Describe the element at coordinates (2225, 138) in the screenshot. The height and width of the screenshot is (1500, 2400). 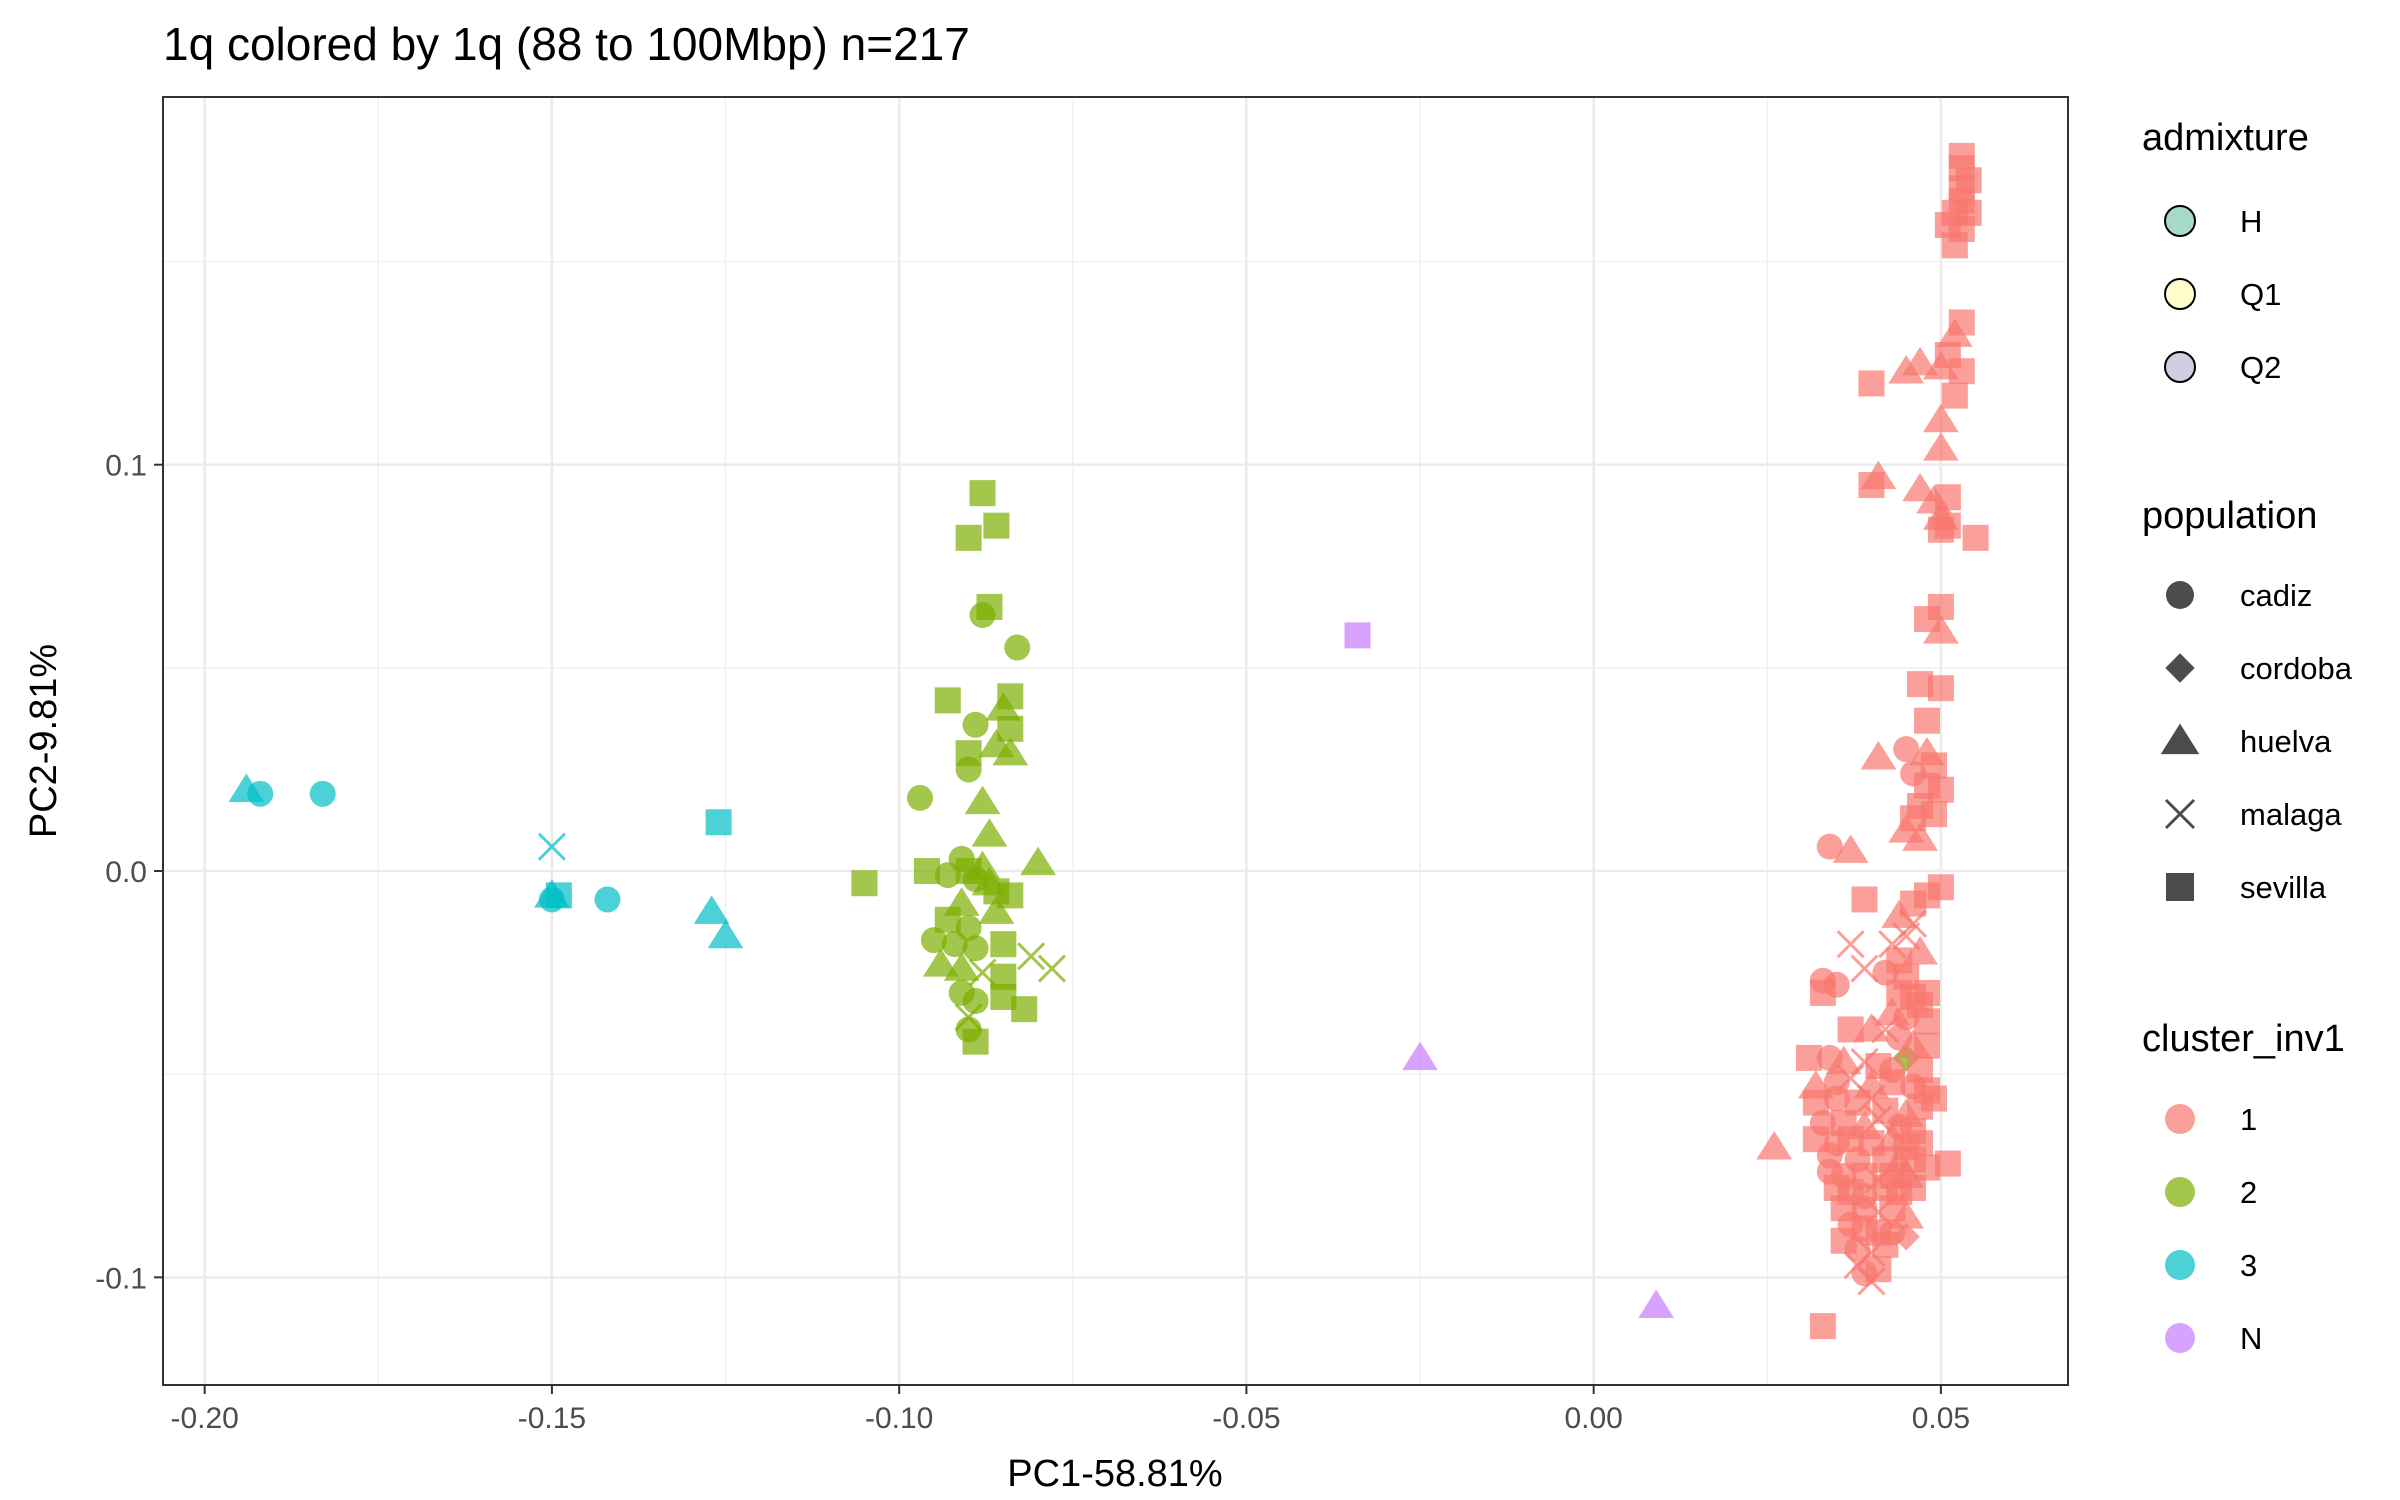
I see `legend-title-admixture: admixture` at that location.